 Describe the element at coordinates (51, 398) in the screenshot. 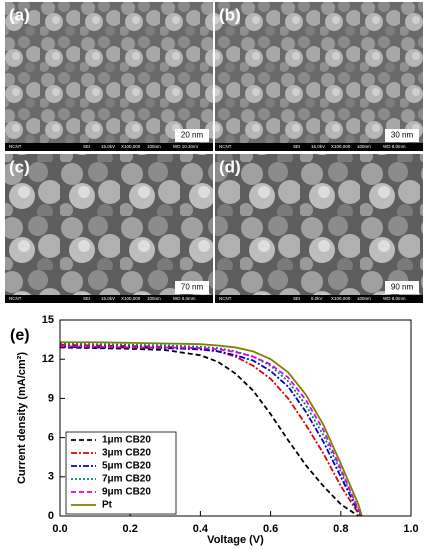

I see `y-tick-label: 9` at that location.